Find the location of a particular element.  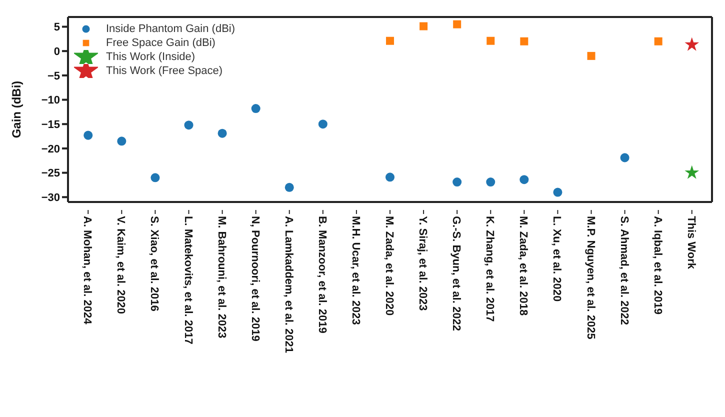

y-tick-label: −25 is located at coordinates (50, 174).